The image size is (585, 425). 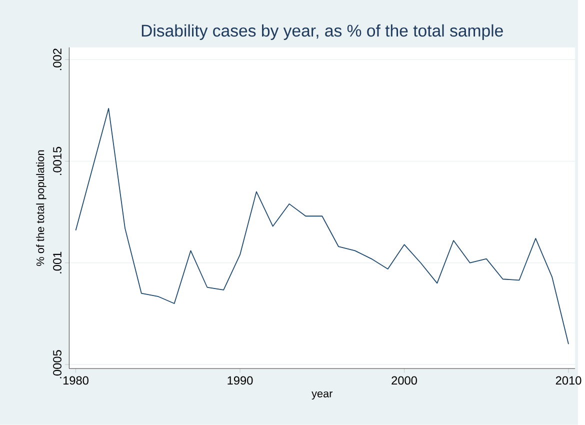 What do you see at coordinates (404, 380) in the screenshot?
I see `x-tick-label: 2000` at bounding box center [404, 380].